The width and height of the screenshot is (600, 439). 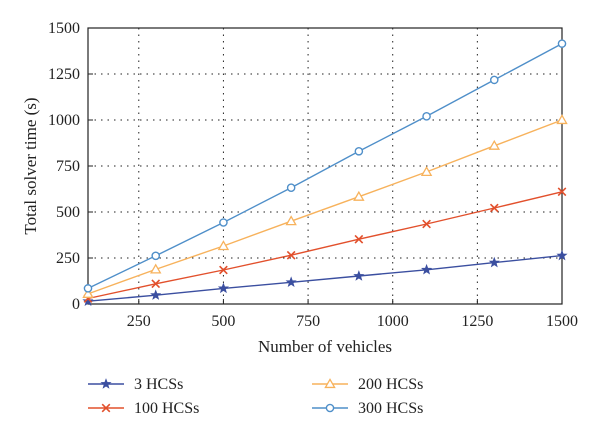 I want to click on x-tick-label: 1000, so click(x=393, y=321).